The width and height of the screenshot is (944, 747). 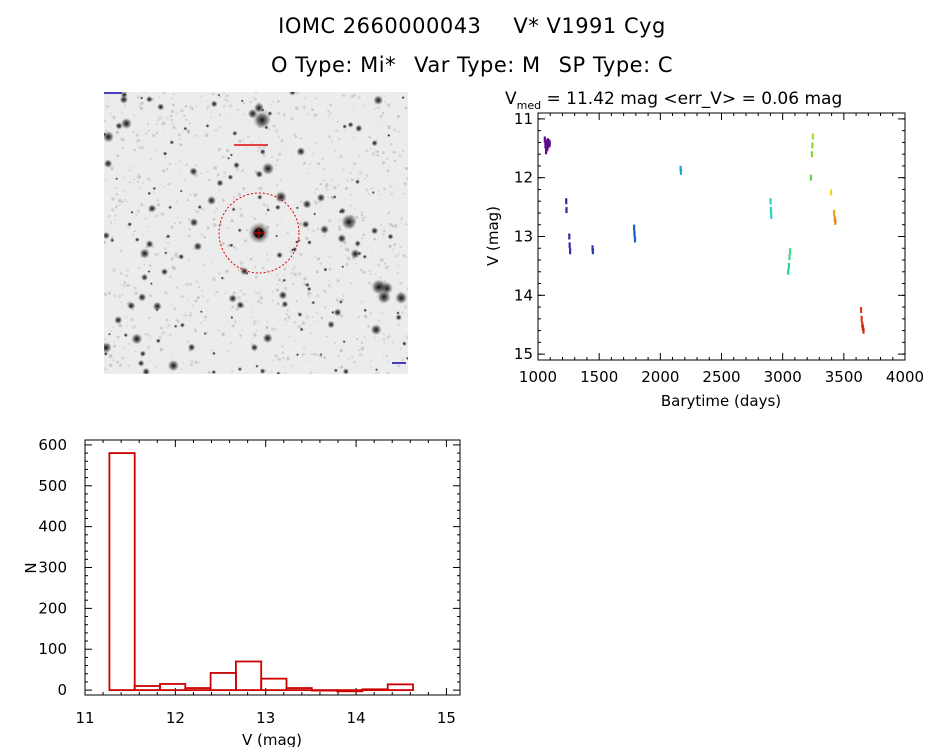 I want to click on variable-type: Var Type: M, so click(x=477, y=65).